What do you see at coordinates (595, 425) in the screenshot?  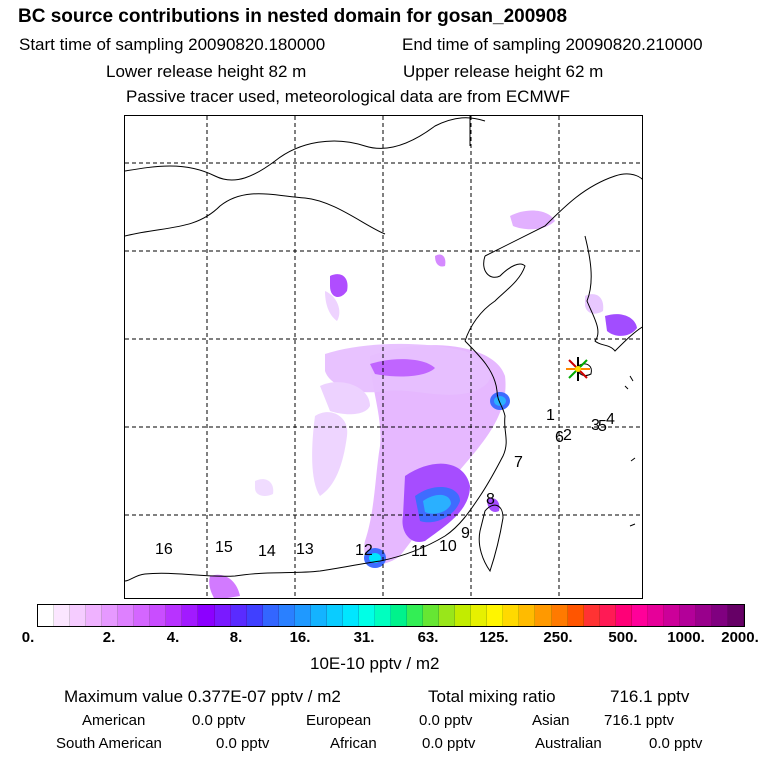 I see `region-label-3: 3` at bounding box center [595, 425].